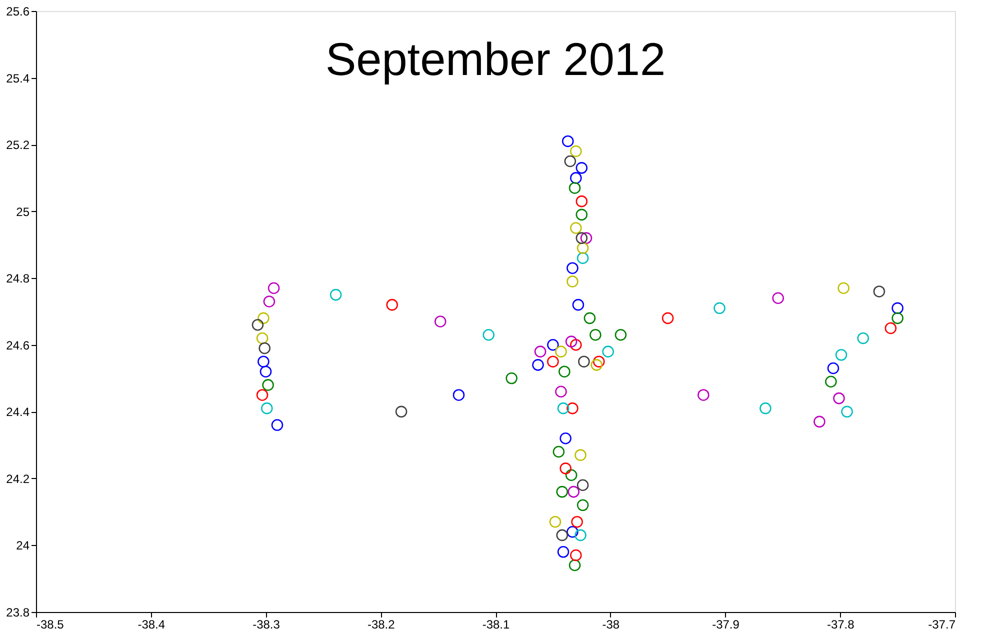 Image resolution: width=981 pixels, height=635 pixels. I want to click on y-tick-label: 24, so click(23, 545).